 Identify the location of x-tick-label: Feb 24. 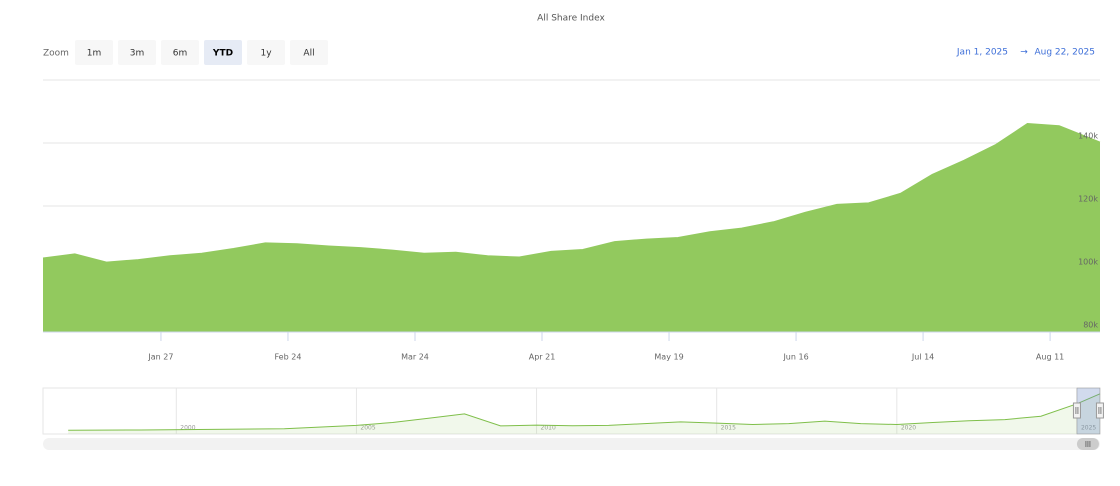
(288, 357).